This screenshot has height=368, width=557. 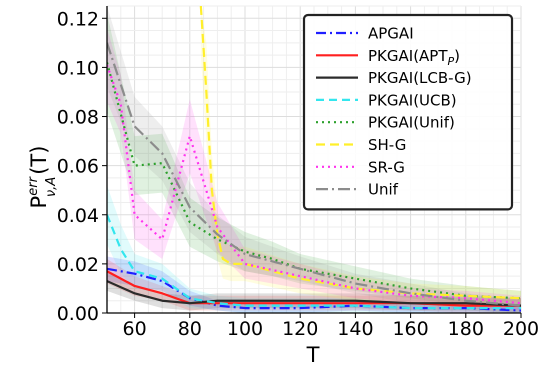 I want to click on y-tick-label: 0.08, so click(x=78, y=118).